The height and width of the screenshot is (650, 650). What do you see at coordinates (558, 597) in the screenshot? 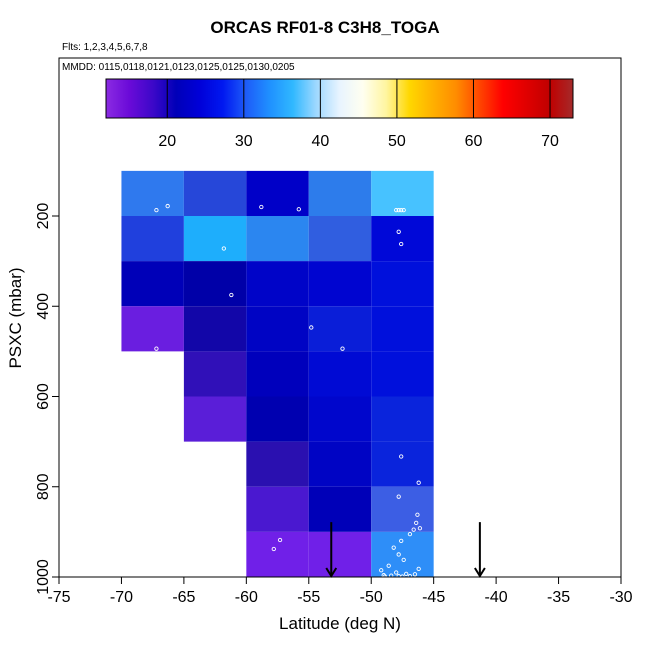
I see `x-tick-label: -35` at bounding box center [558, 597].